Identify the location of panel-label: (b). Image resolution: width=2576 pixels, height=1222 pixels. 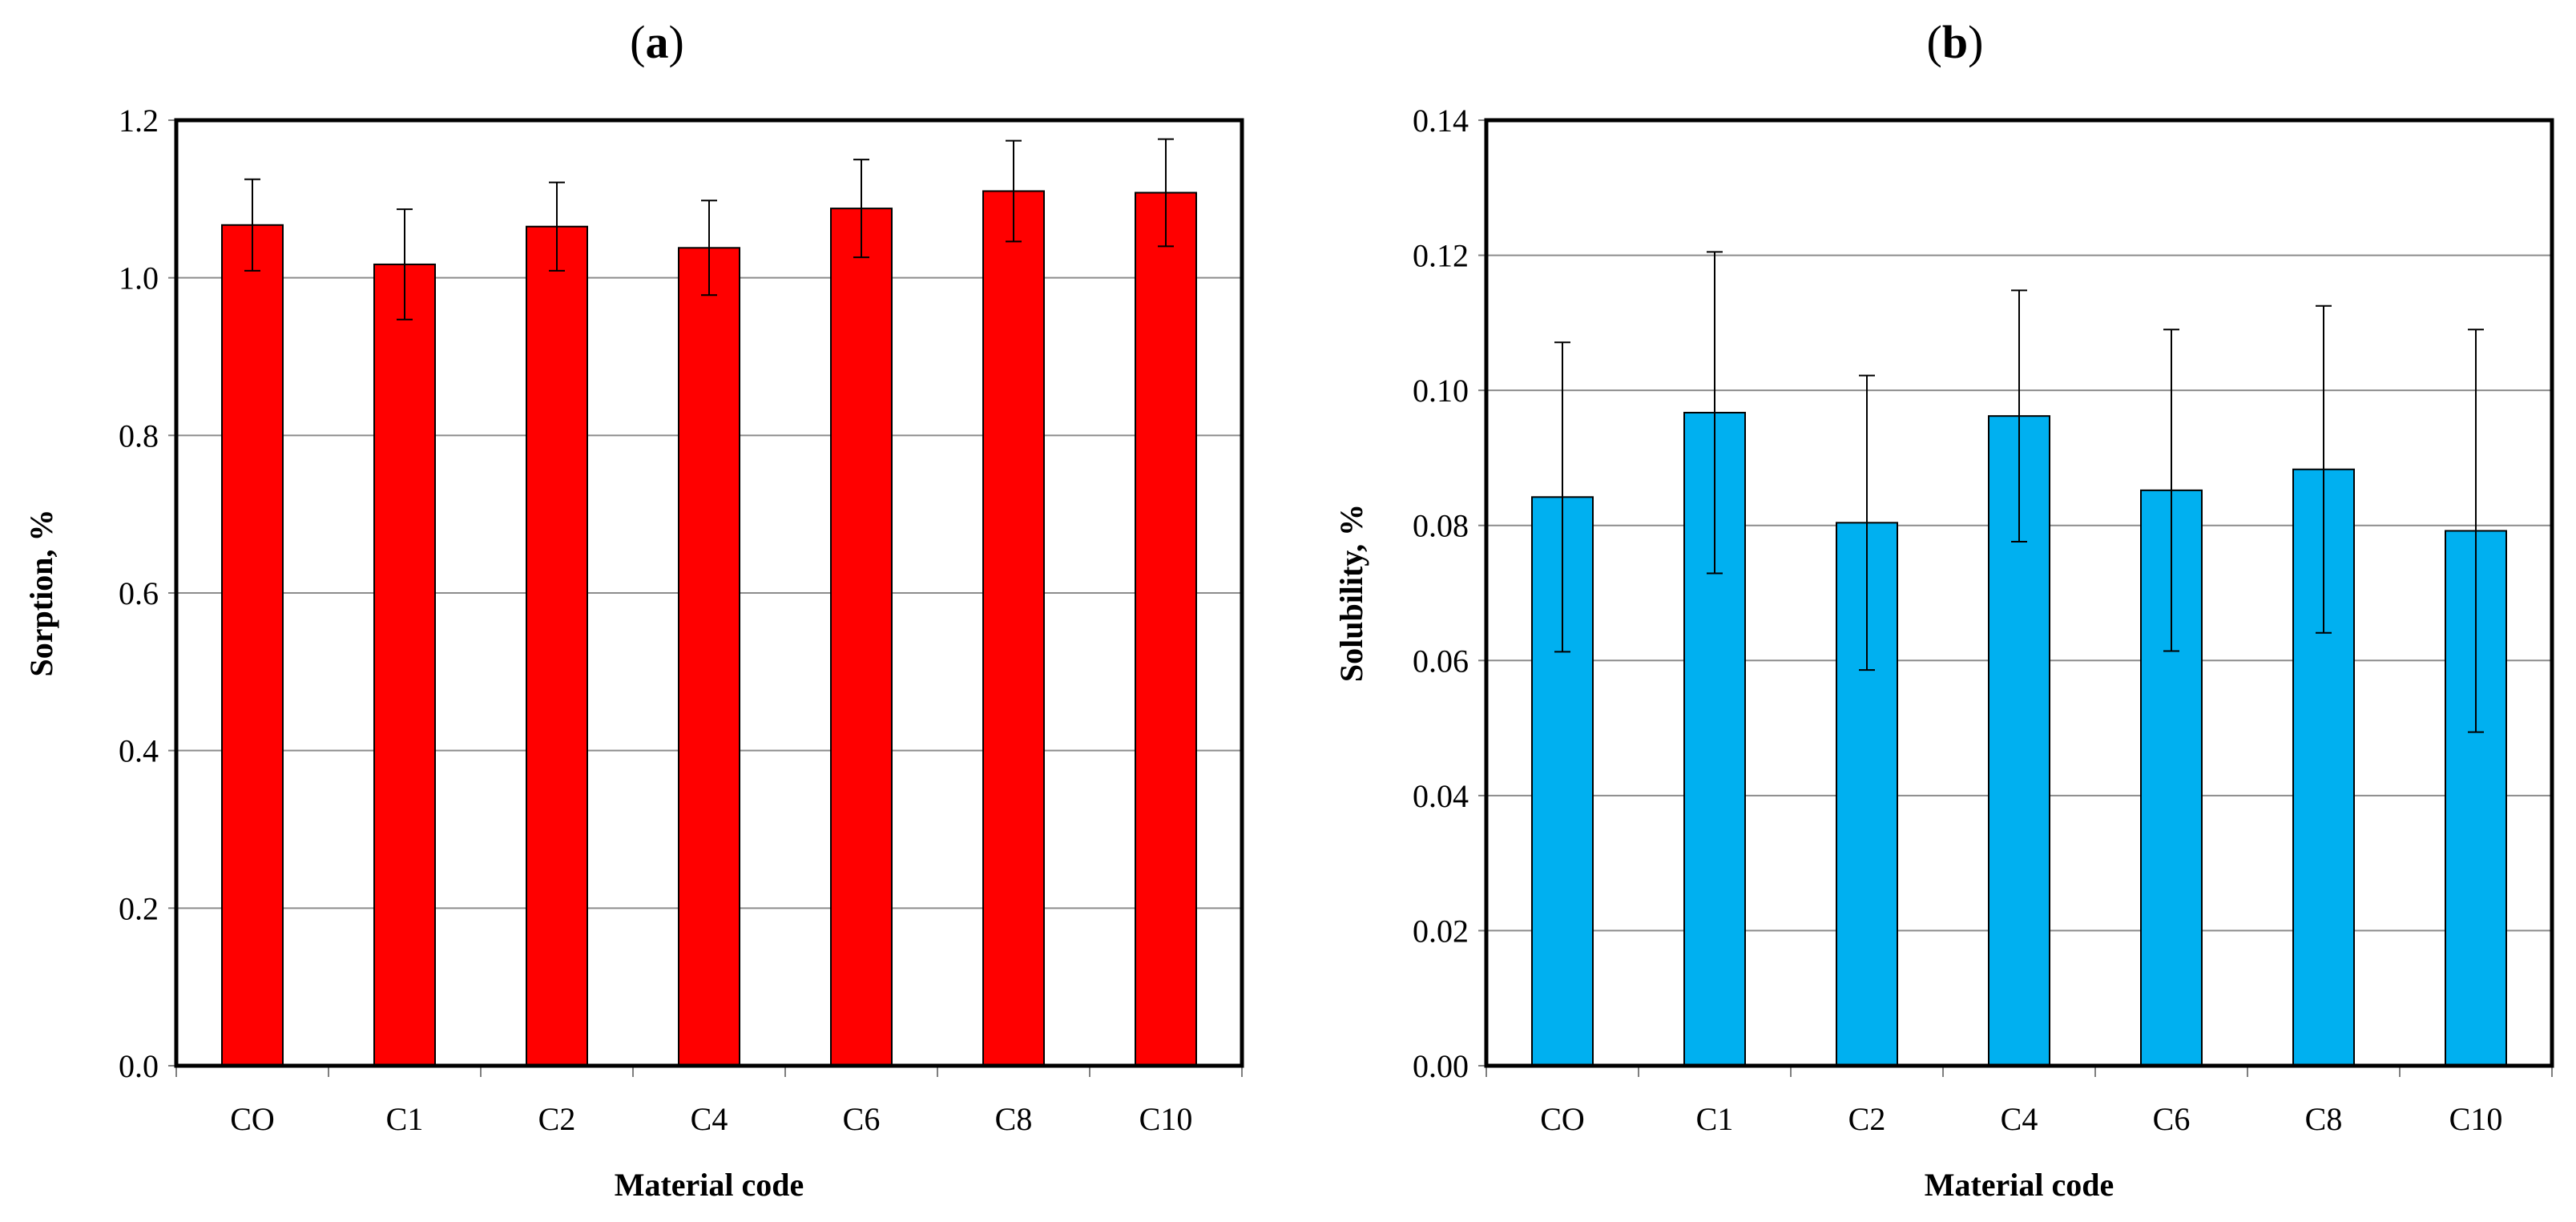
(1955, 42).